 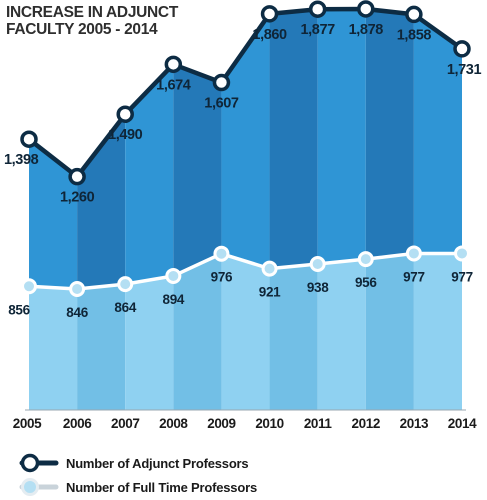 What do you see at coordinates (173, 85) in the screenshot?
I see `adjunct-data-label: 1,674` at bounding box center [173, 85].